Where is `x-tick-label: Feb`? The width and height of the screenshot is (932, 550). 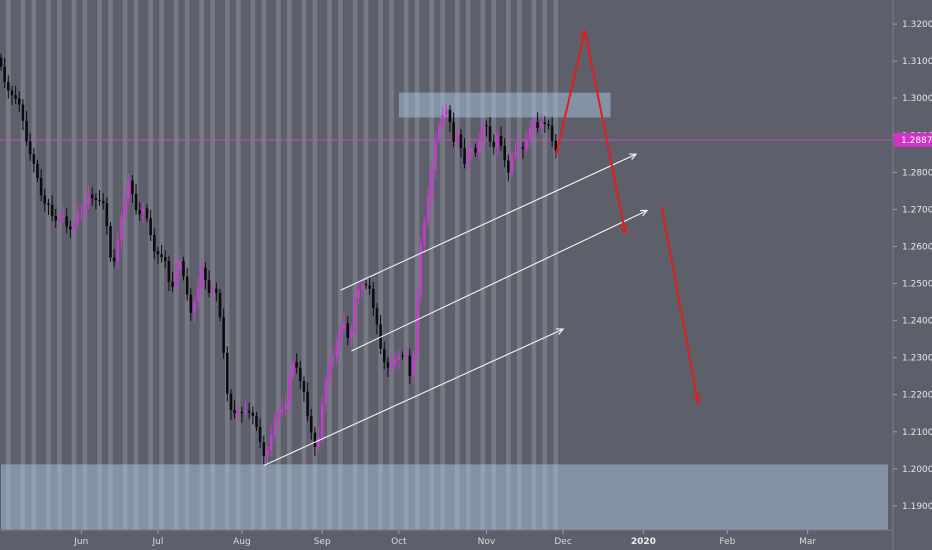 x-tick-label: Feb is located at coordinates (727, 542).